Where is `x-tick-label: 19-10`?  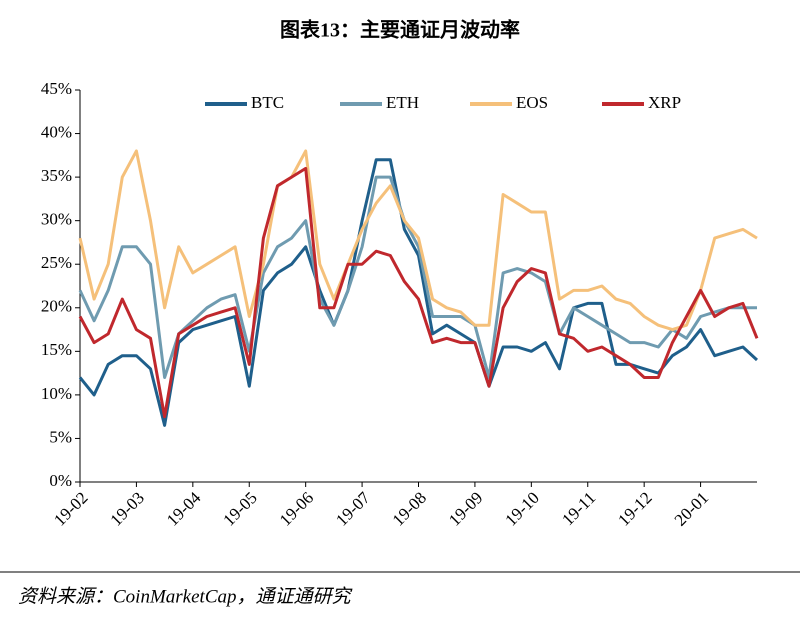
x-tick-label: 19-10 is located at coordinates (521, 508).